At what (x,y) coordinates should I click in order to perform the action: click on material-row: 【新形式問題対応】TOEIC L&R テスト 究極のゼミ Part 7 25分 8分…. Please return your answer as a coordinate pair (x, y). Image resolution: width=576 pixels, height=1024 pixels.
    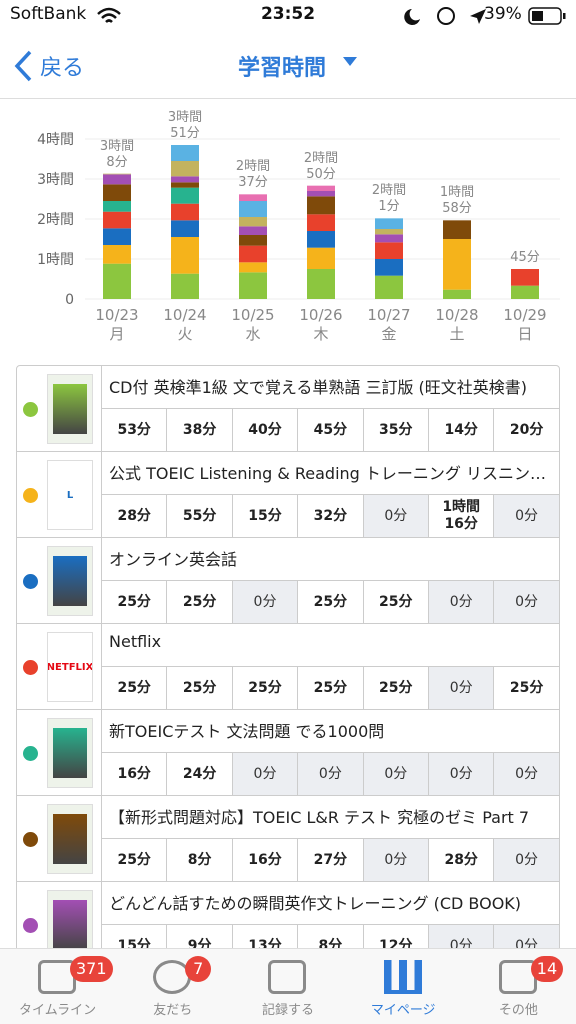
    Looking at the image, I should click on (288, 839).